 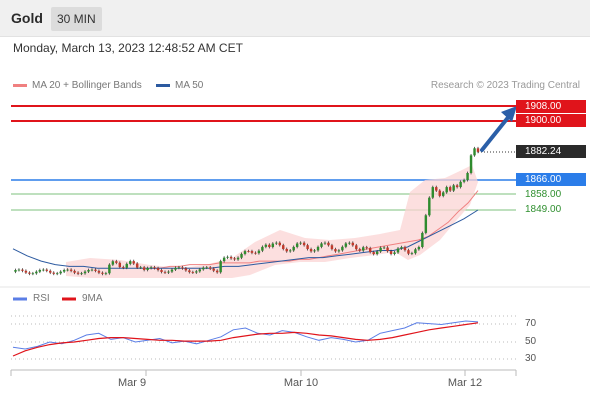 What do you see at coordinates (41, 298) in the screenshot?
I see `rsi-legend: RSI` at bounding box center [41, 298].